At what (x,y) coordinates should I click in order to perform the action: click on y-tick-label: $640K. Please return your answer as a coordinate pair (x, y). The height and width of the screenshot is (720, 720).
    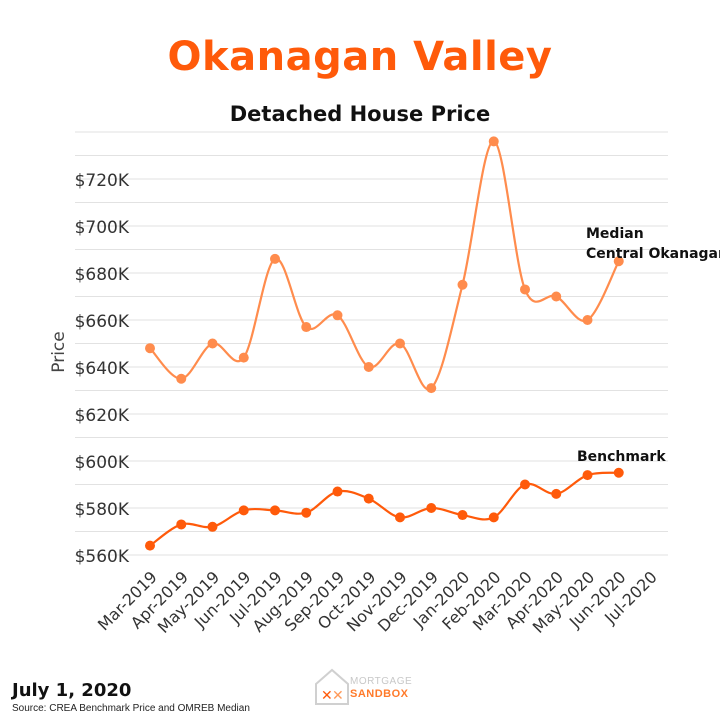
    Looking at the image, I should click on (102, 369).